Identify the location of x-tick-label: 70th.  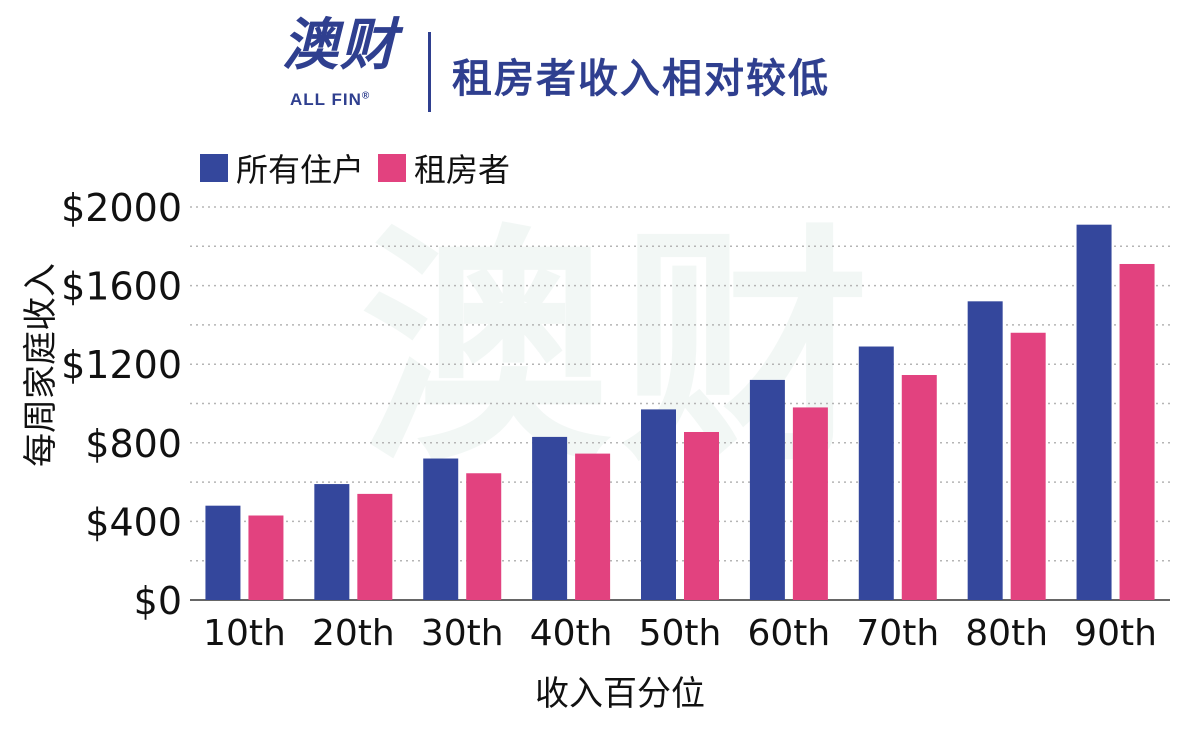
(897, 633).